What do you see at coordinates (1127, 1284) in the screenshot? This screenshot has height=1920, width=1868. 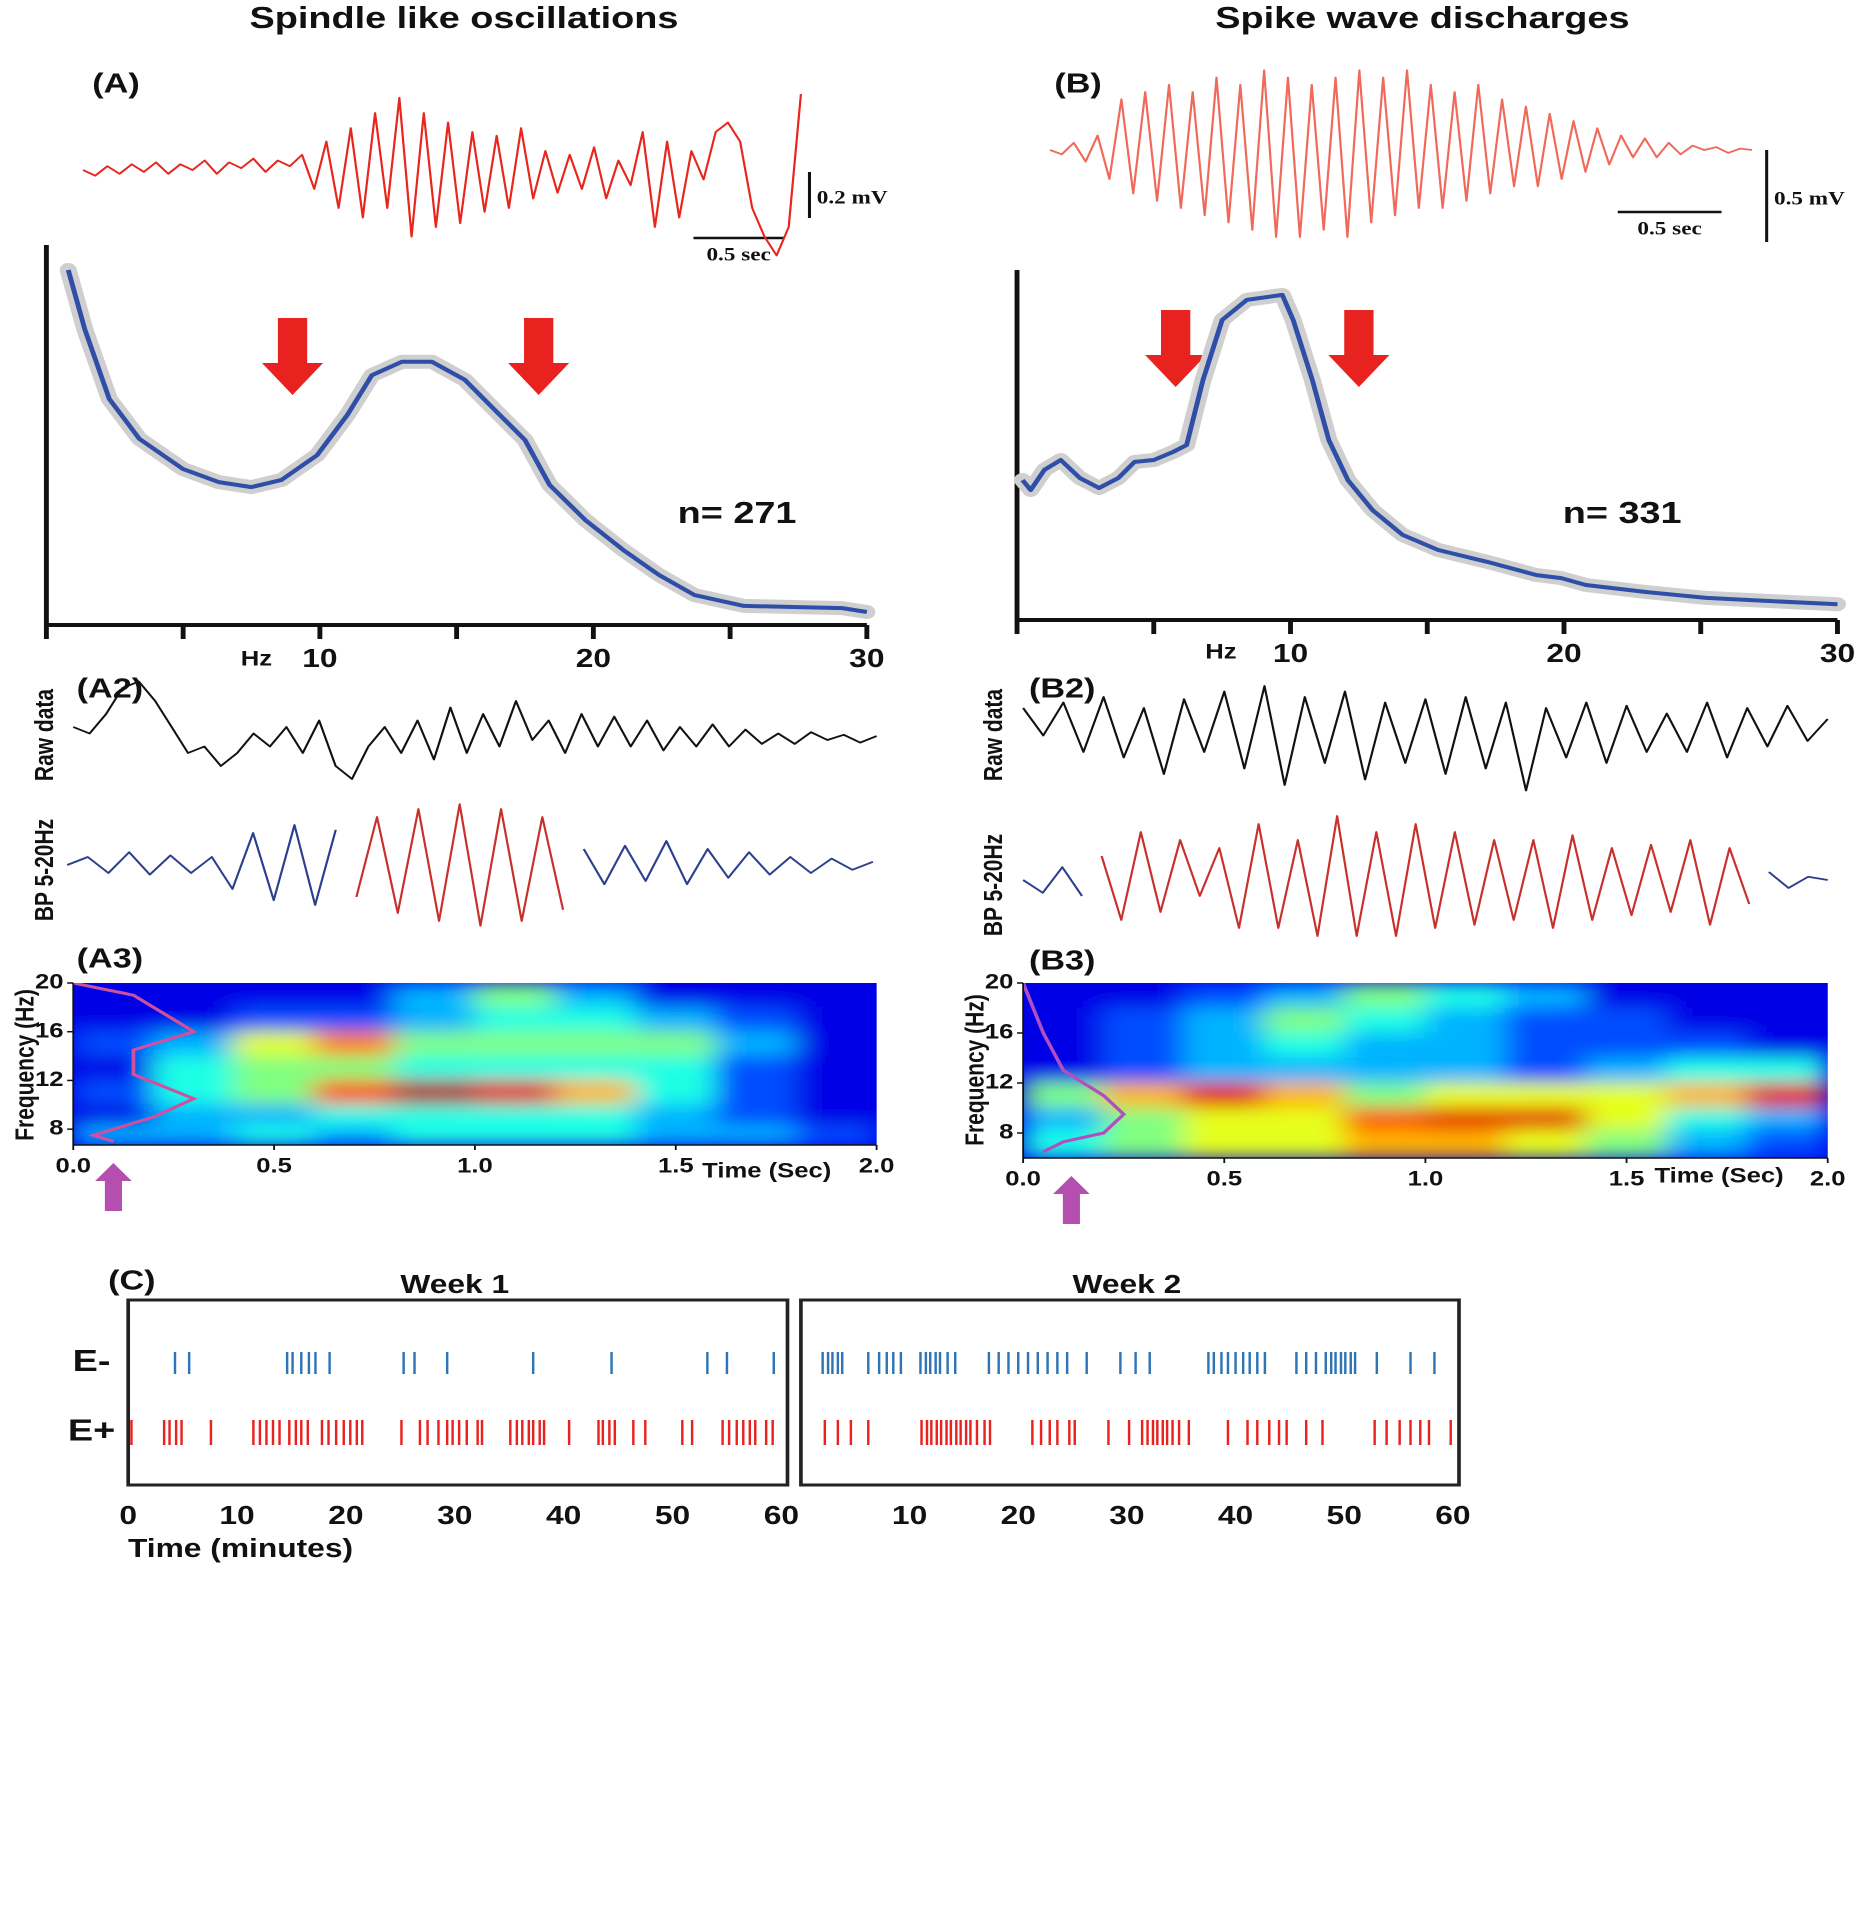 I see `panel-title: Week 2` at bounding box center [1127, 1284].